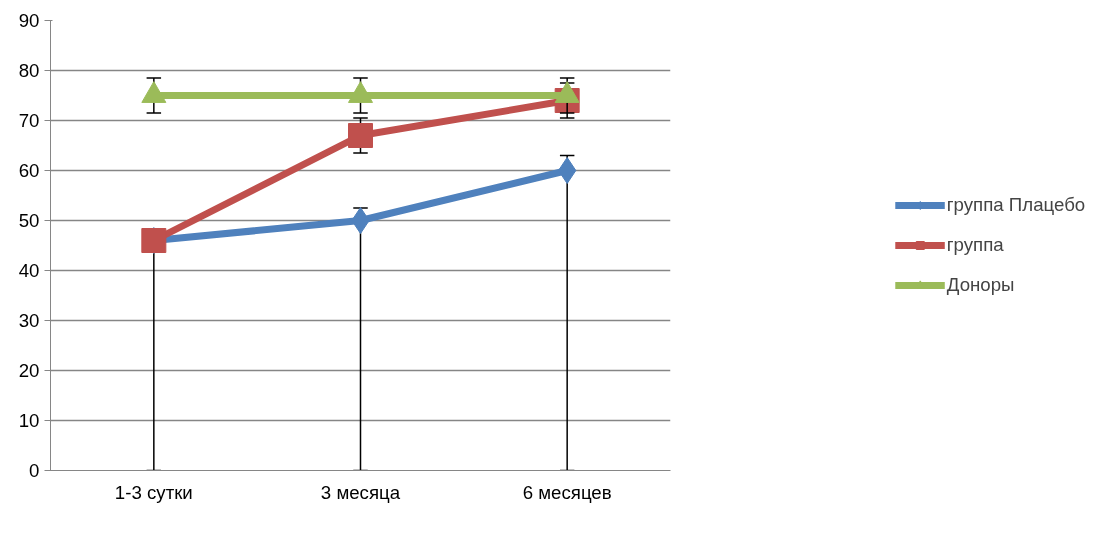 The height and width of the screenshot is (548, 1118). I want to click on y-tick-label: 80, so click(29, 70).